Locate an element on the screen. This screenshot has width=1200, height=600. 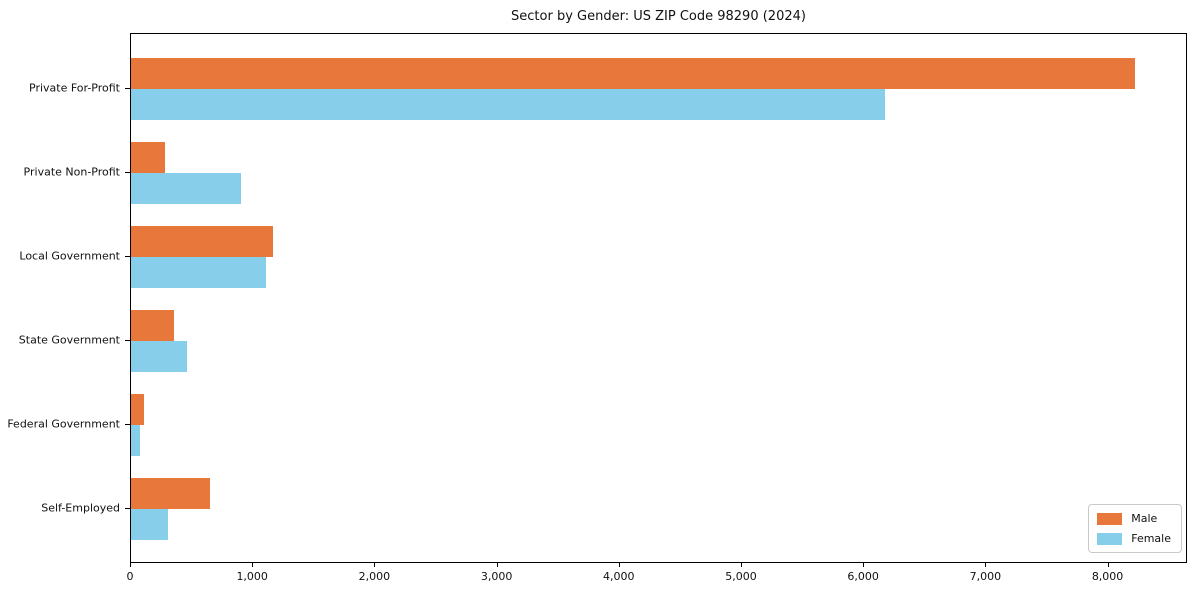
y-tick-label-self-employed: Self-Employed is located at coordinates (80, 508).